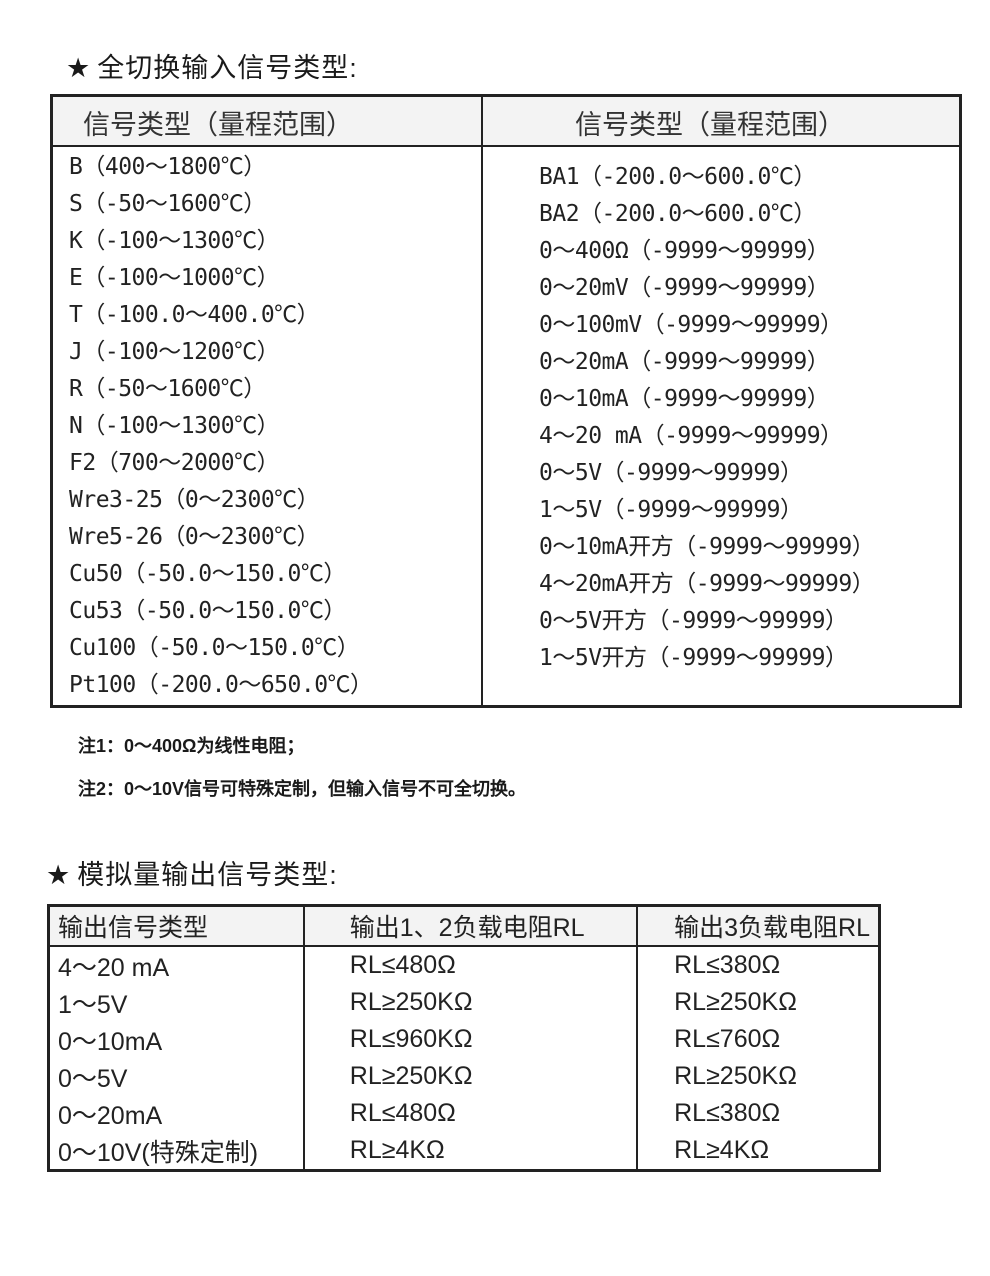 The height and width of the screenshot is (1276, 990). I want to click on list-item: BA1（-200.0～600.0℃）, so click(677, 177).